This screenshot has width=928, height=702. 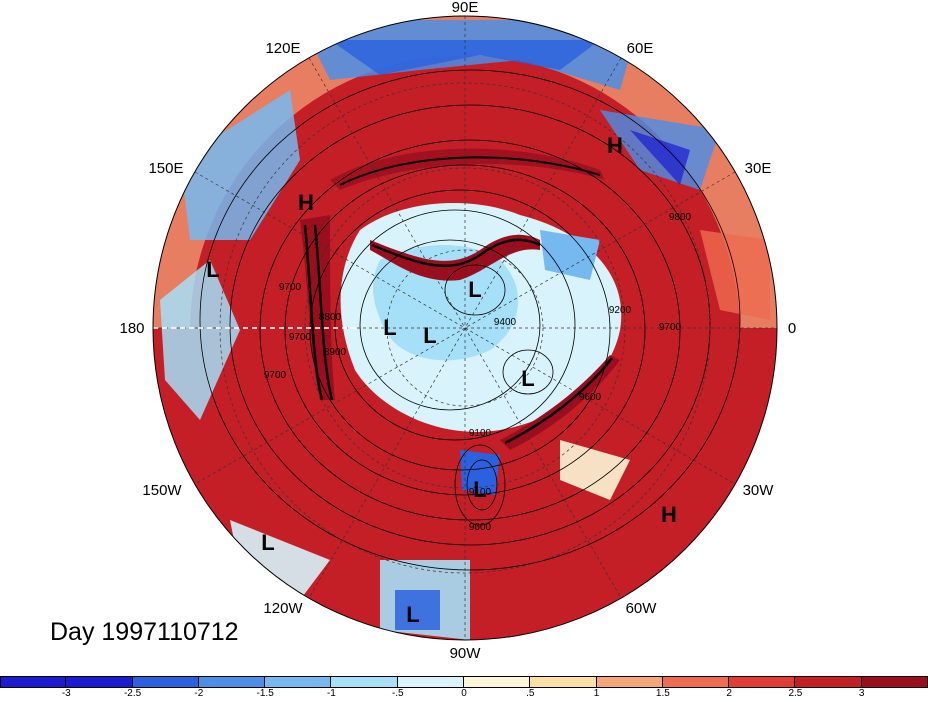 I want to click on colorbar-frame, so click(x=464, y=682).